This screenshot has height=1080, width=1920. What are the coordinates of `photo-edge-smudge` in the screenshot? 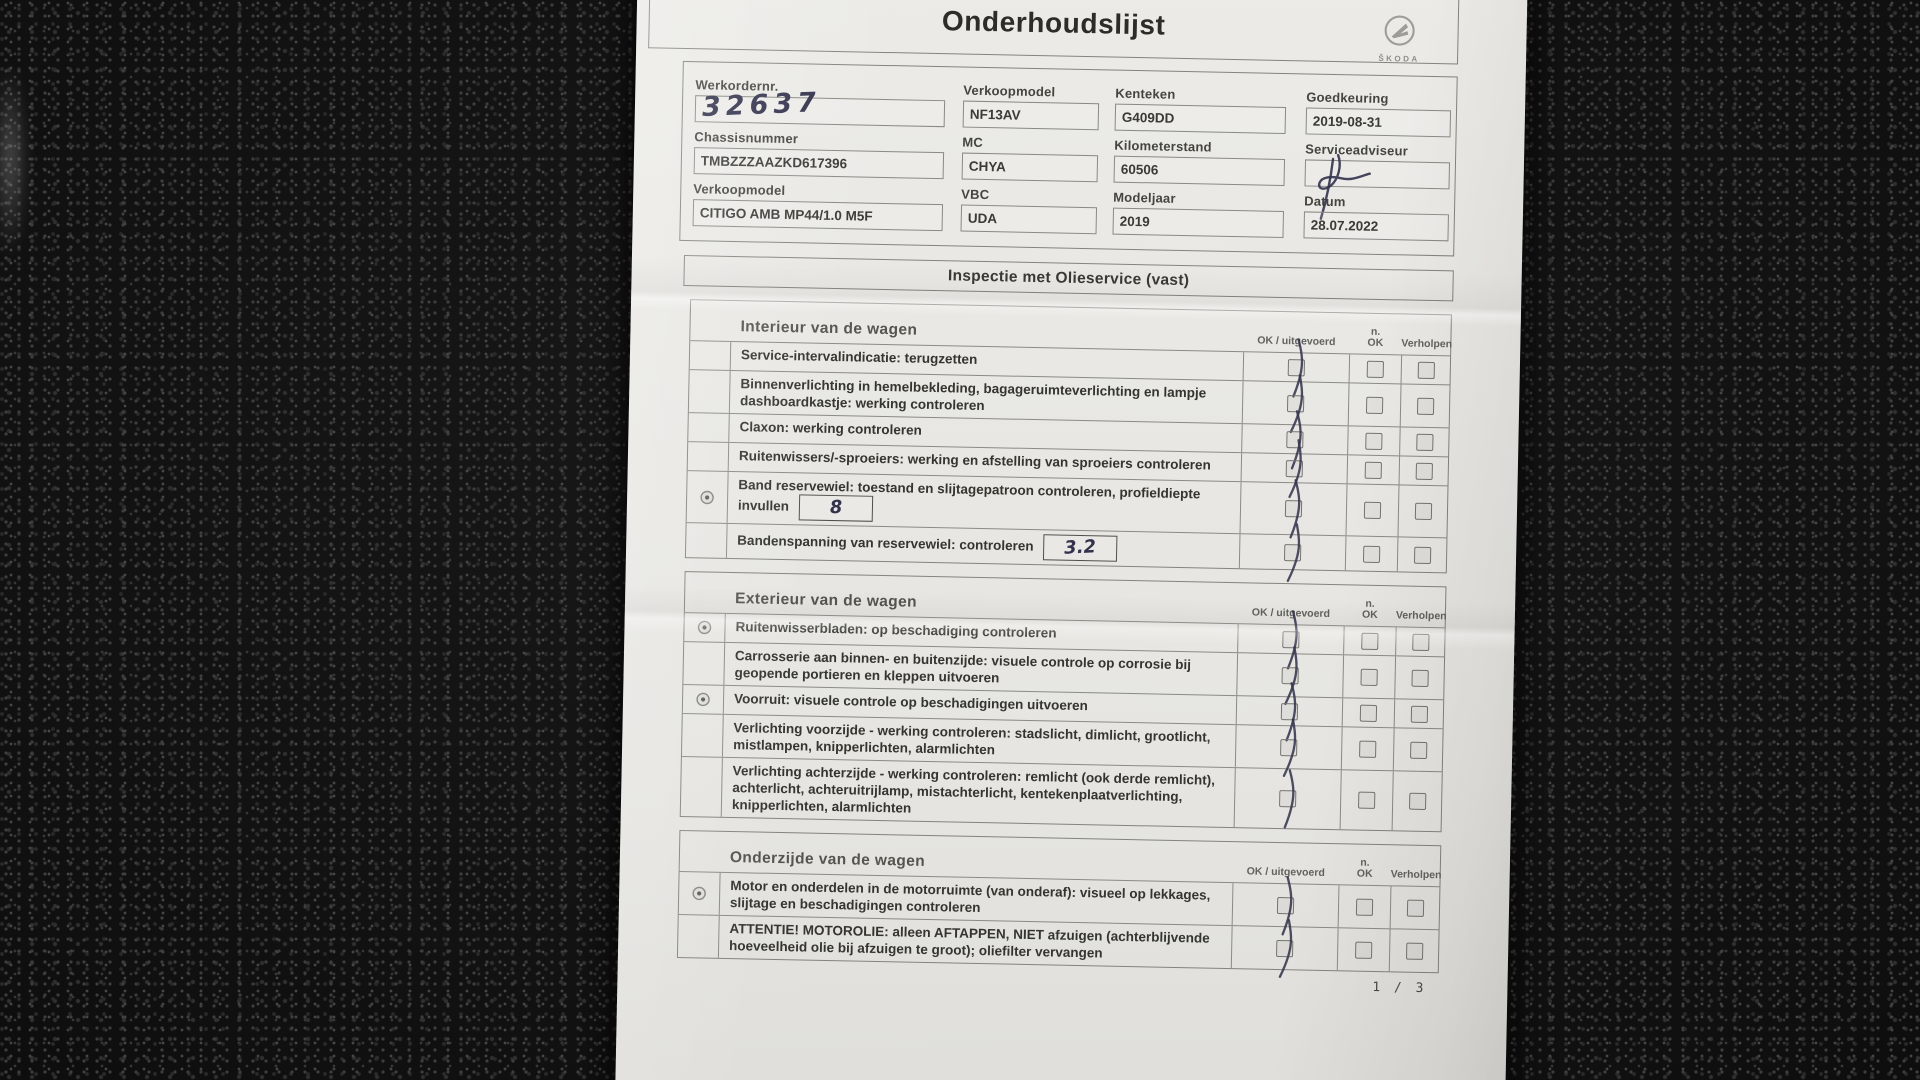 It's located at (17, 160).